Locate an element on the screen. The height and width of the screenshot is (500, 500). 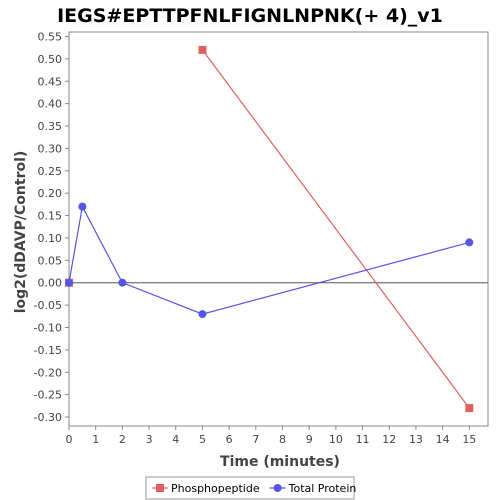
y-tick-label: 0.05 is located at coordinates (50, 260).